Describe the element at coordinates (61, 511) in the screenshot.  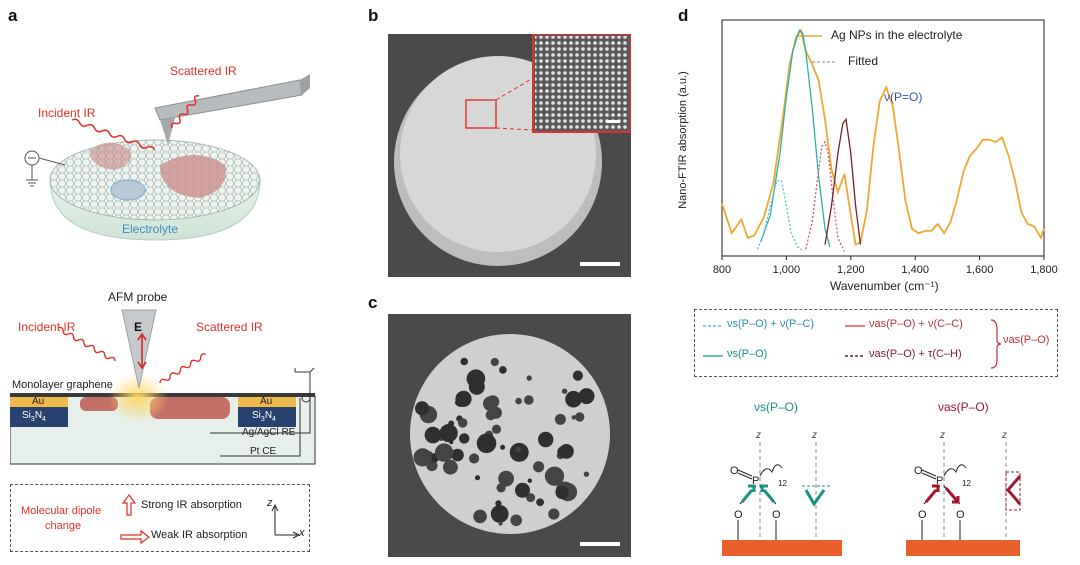
I see `legend-dipole-line1: Molecular dipole` at that location.